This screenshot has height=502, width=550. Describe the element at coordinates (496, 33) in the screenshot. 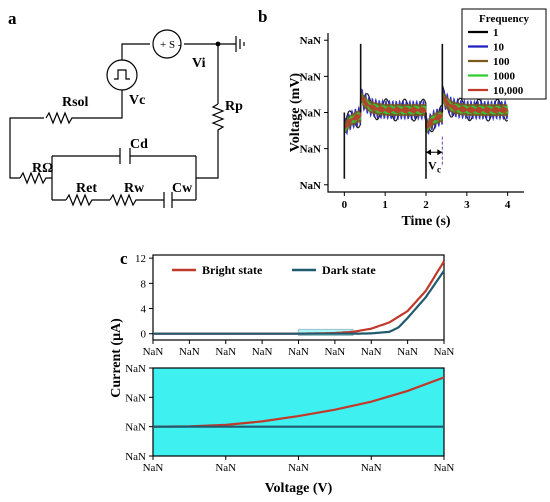

I see `chart-b-legend-label: 1` at that location.